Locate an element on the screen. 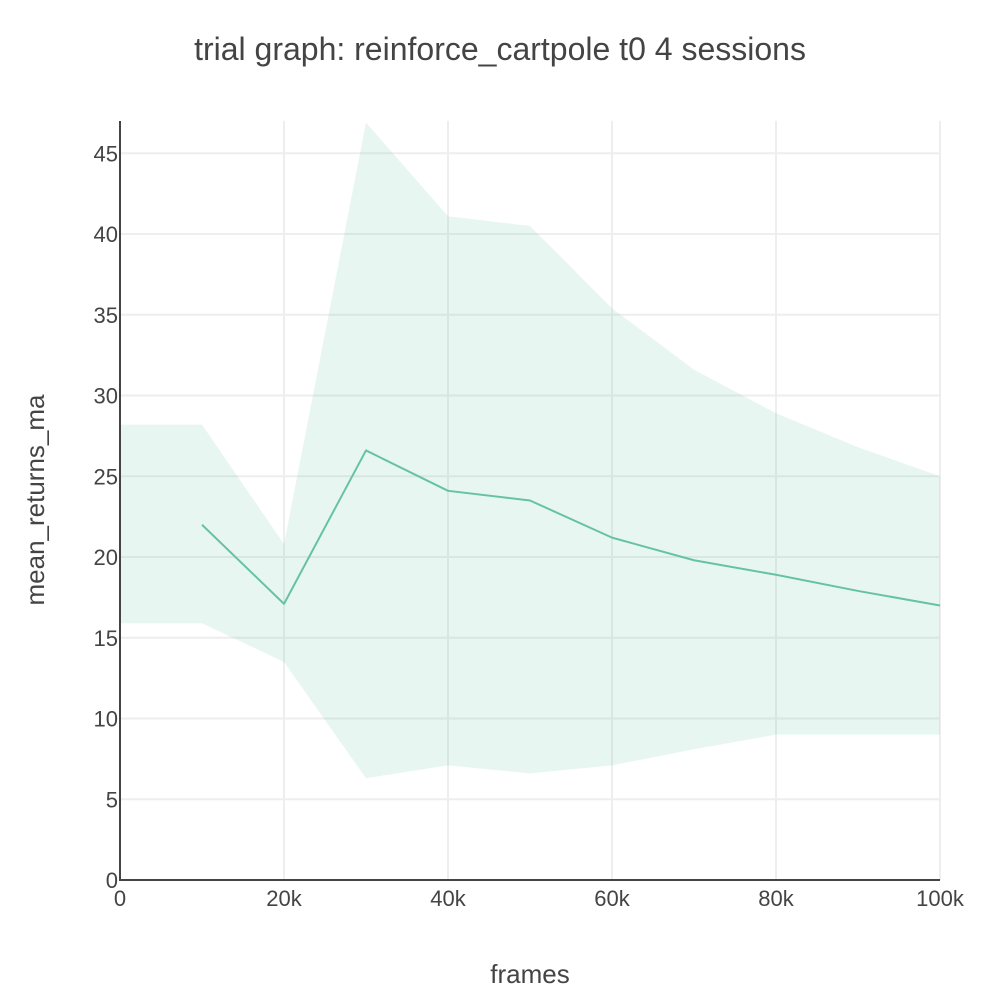 The image size is (1000, 1000). y-tick-label: 5 is located at coordinates (112, 799).